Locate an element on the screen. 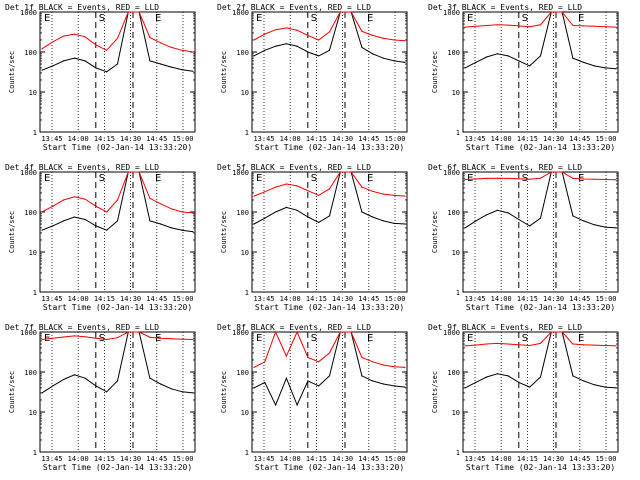 The image size is (640, 480). chart-title: Det 7f BLACK = Events, RED = LLD is located at coordinates (82, 327).